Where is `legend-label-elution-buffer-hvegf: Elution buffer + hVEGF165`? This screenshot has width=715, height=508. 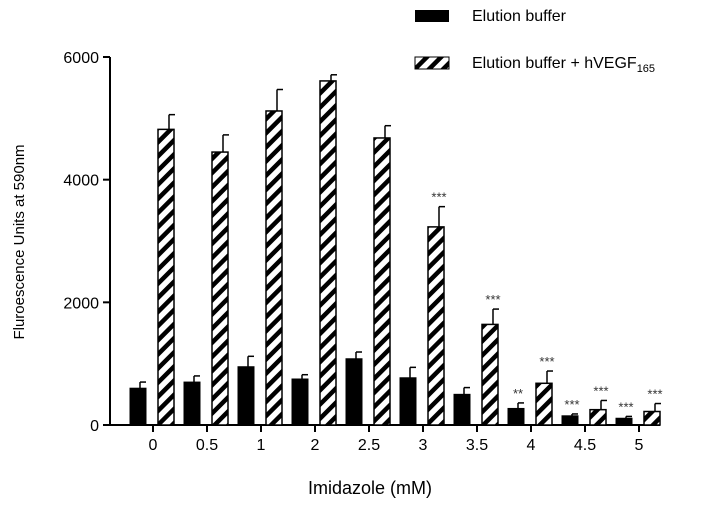
legend-label-elution-buffer-hvegf: Elution buffer + hVEGF165 is located at coordinates (563, 65).